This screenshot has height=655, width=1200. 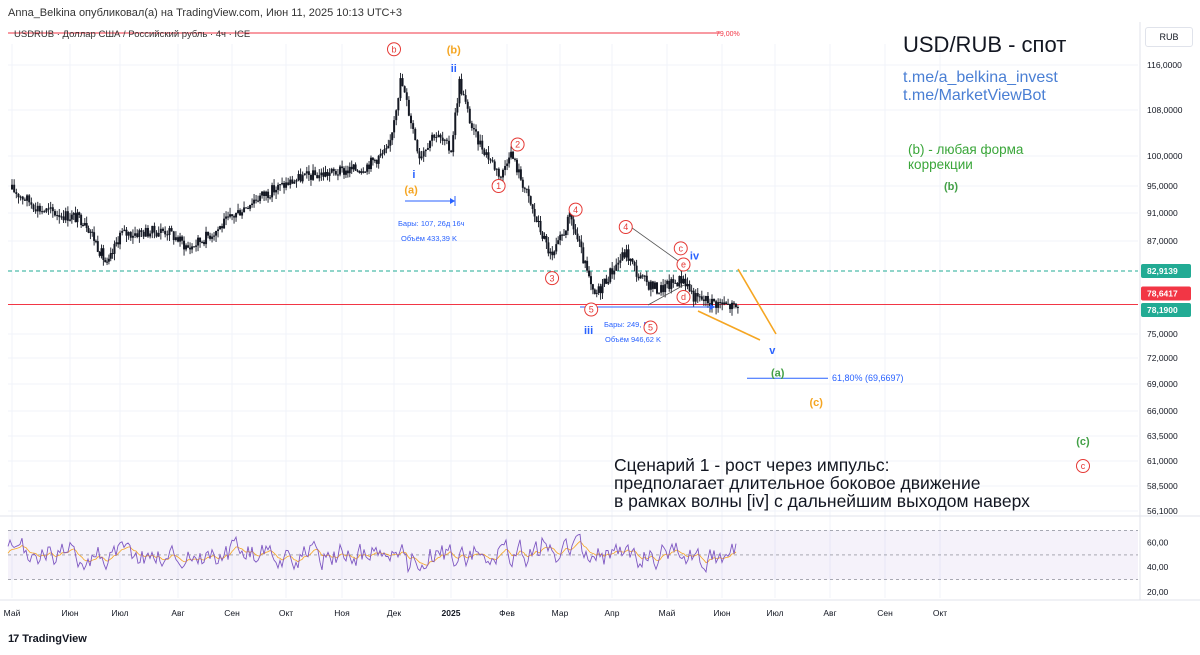 I want to click on measure-bars-2: Бары: 249, 59д, so click(x=630, y=324).